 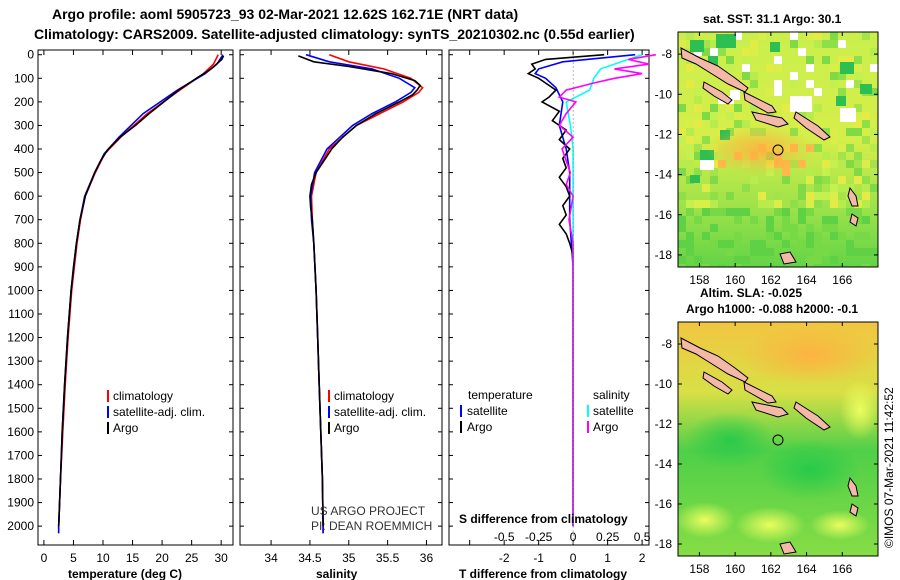 What do you see at coordinates (360, 291) in the screenshot?
I see `series-line-argo` at bounding box center [360, 291].